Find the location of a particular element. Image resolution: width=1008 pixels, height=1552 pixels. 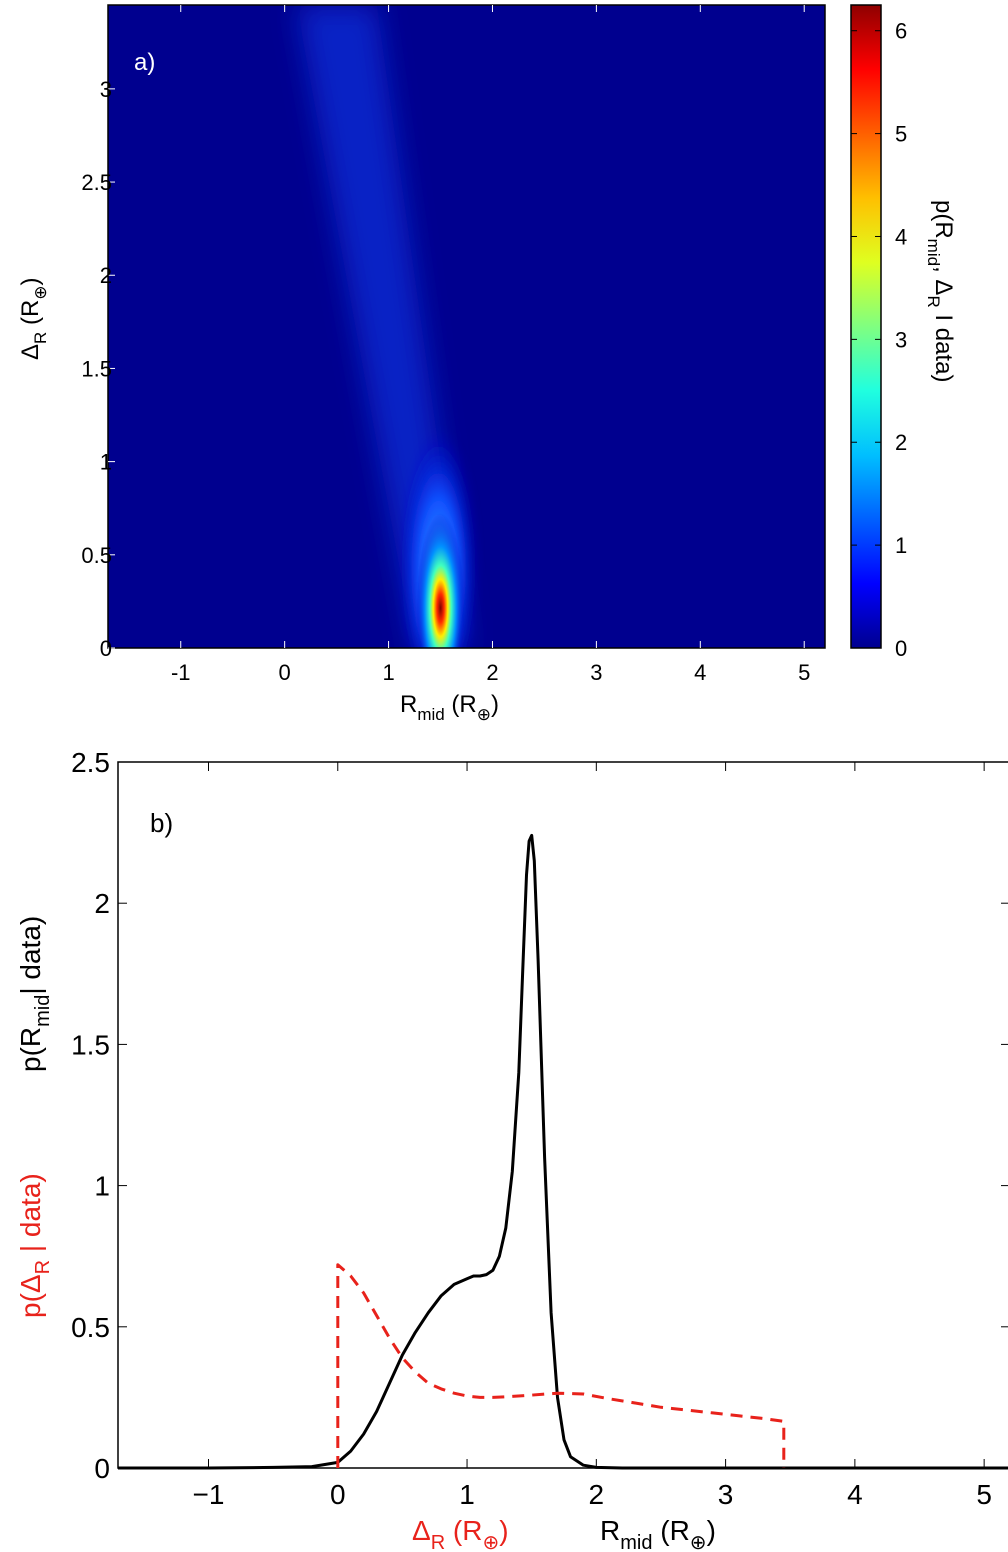

heatmap-x-tick-label: 5 is located at coordinates (804, 672).